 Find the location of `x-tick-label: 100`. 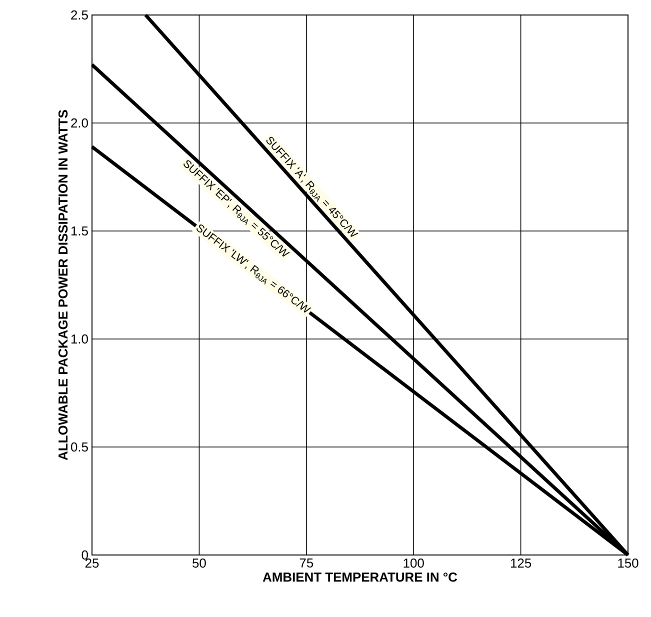

x-tick-label: 100 is located at coordinates (414, 563).